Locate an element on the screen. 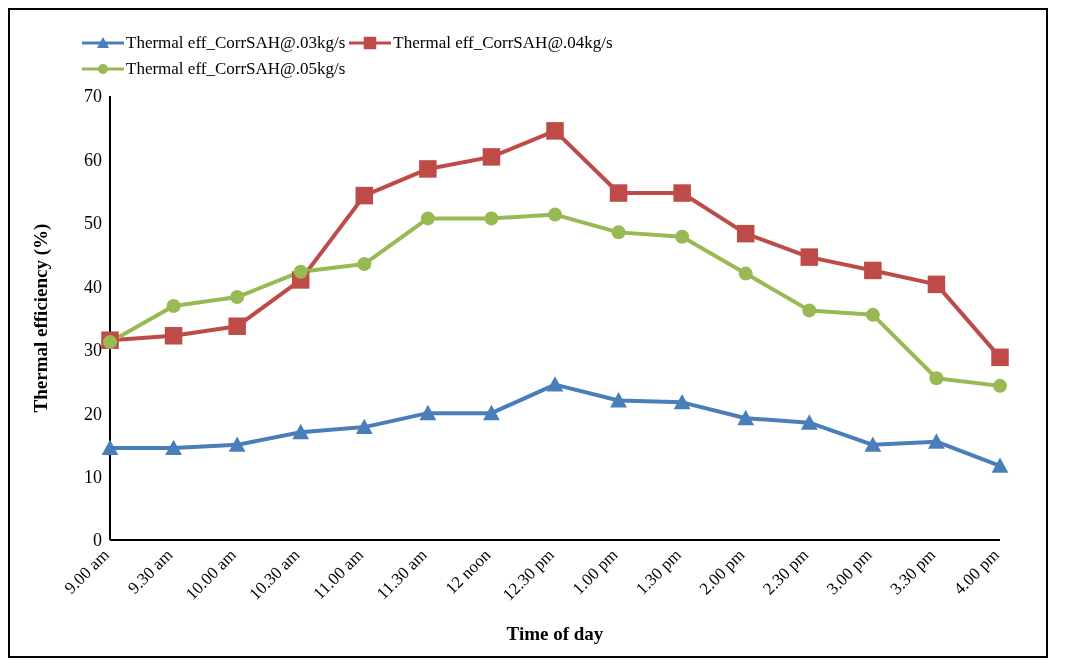  legend-label: Thermal eff_CorrSAH@.03kg/s is located at coordinates (236, 43).